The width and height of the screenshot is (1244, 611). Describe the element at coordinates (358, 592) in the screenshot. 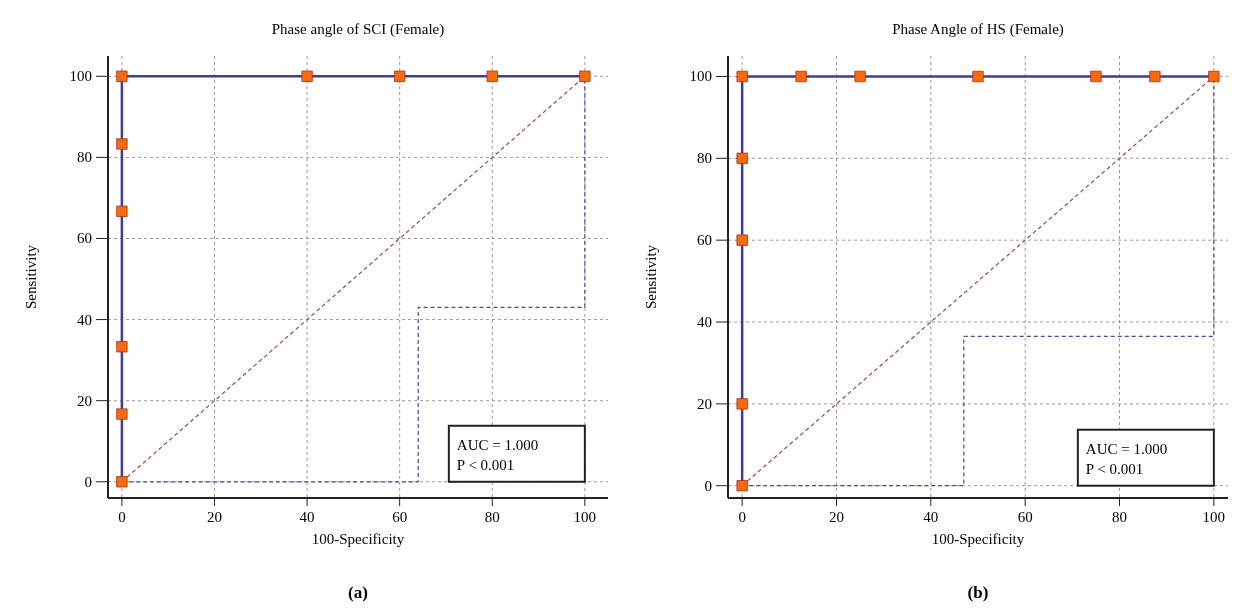

I see `text: (a)` at that location.